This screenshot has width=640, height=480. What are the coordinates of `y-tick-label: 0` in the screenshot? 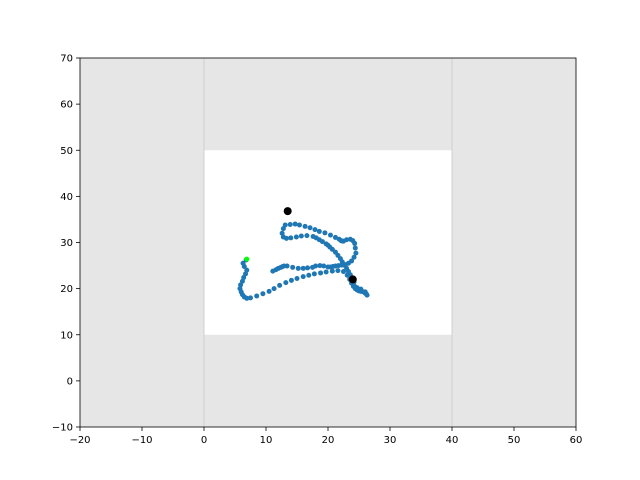 It's located at (70, 381).